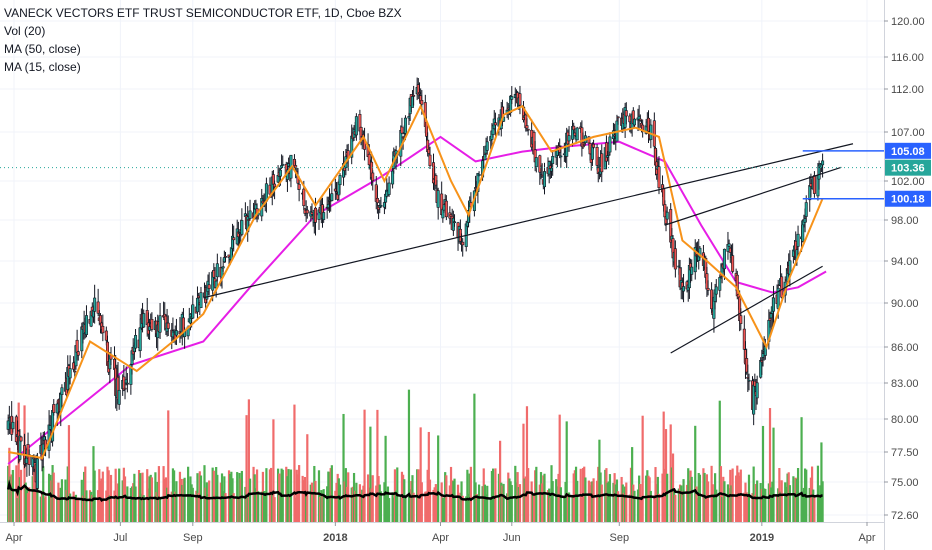 The height and width of the screenshot is (550, 932). Describe the element at coordinates (42, 67) in the screenshot. I see `legend-ma15: MA (15, close)` at that location.